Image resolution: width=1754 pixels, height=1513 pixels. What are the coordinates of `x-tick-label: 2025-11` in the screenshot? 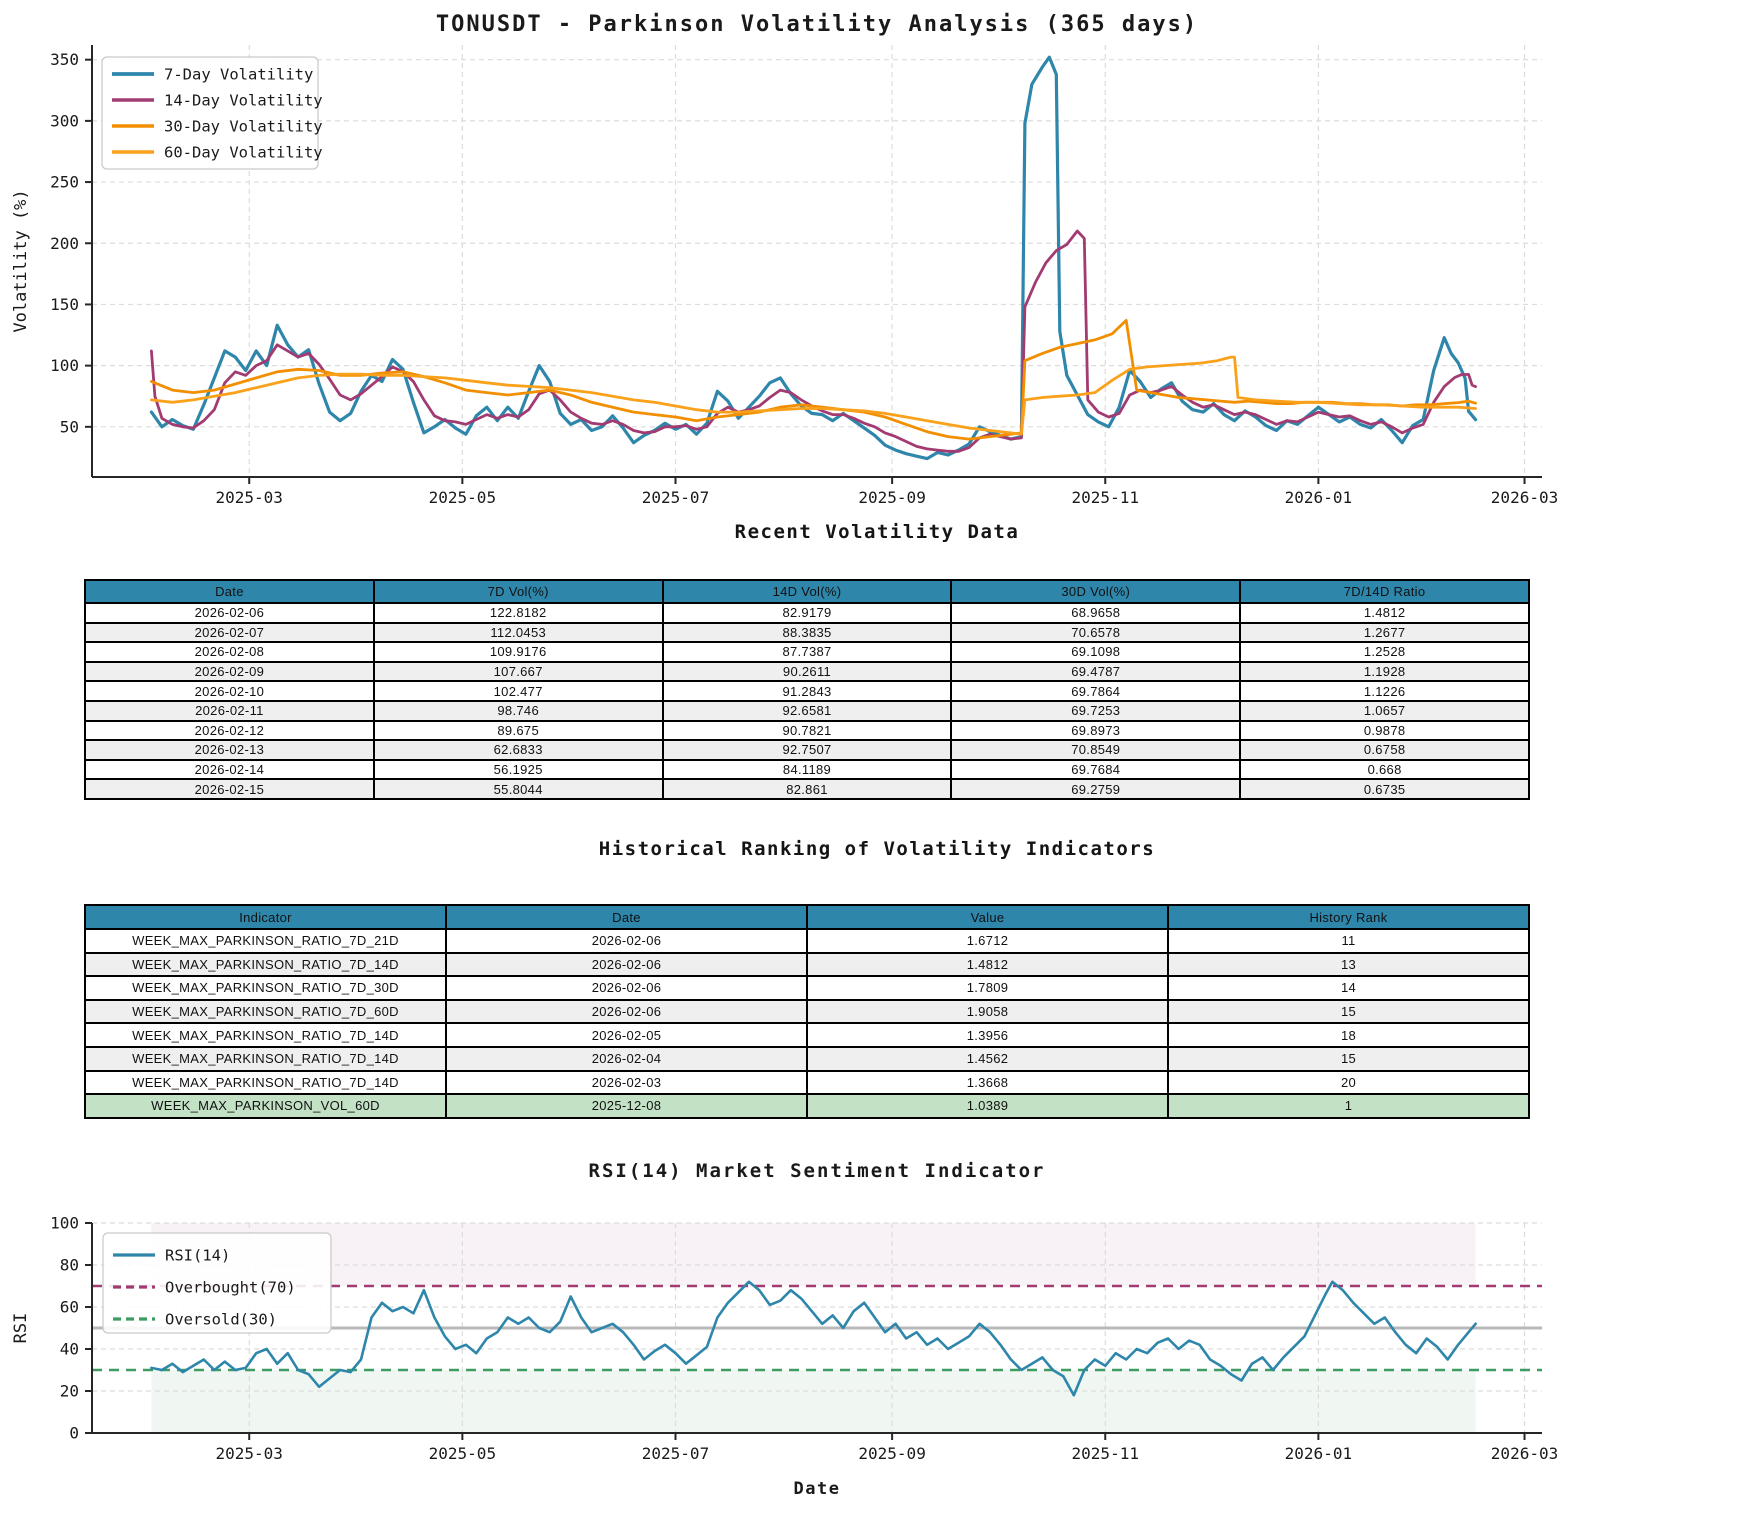 It's located at (1105, 497).